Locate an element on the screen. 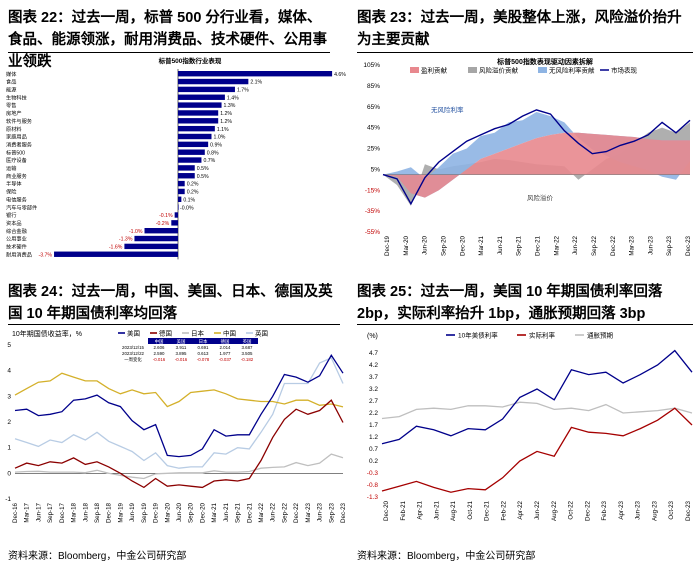  chart24-ylabel: 10年期国债收益率，% is located at coordinates (47, 333).